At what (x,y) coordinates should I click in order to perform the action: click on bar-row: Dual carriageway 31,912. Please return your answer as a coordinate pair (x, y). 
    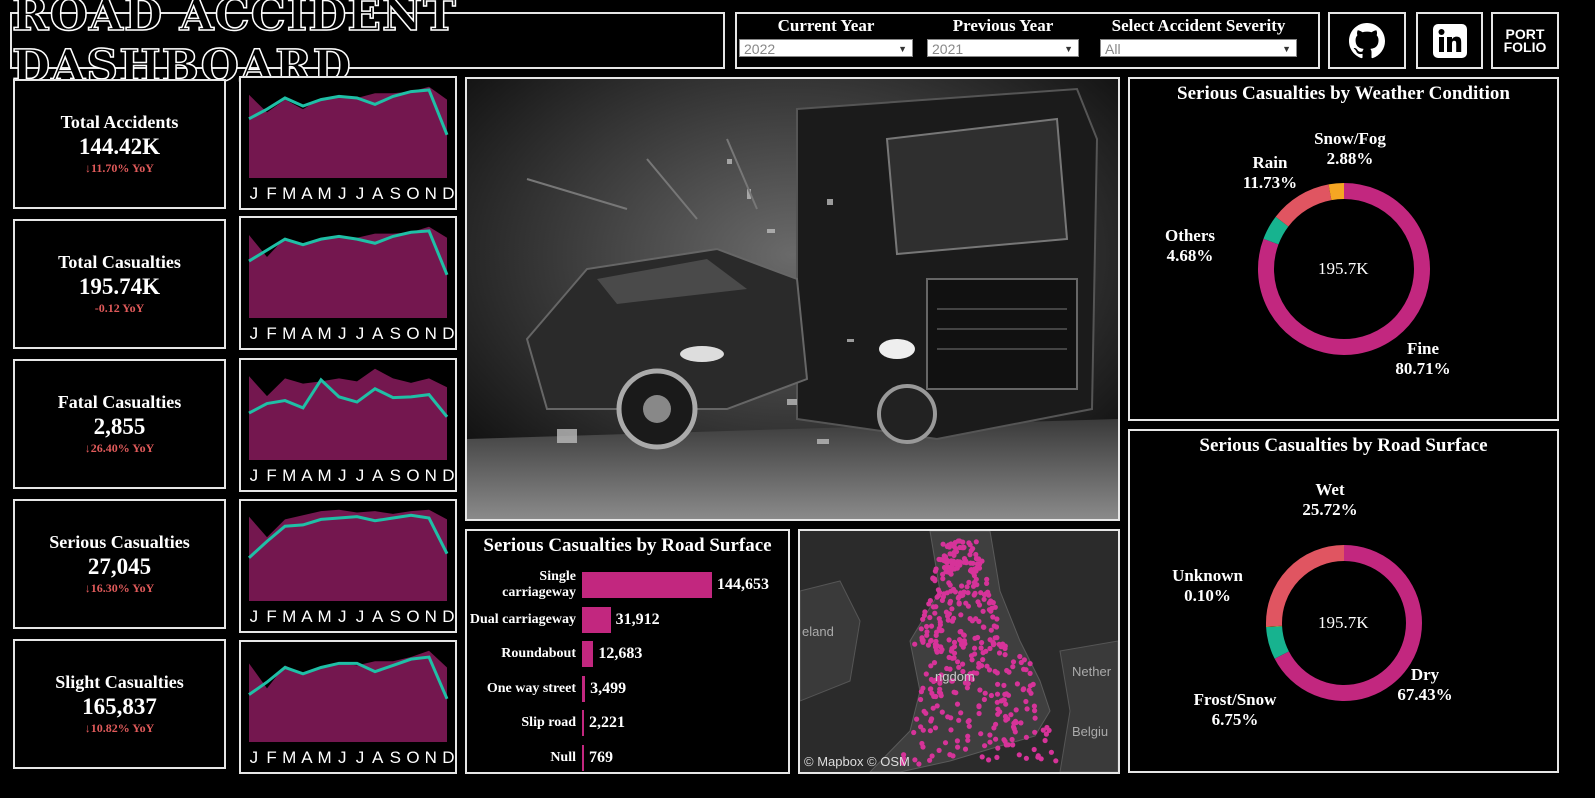
    Looking at the image, I should click on (563, 619).